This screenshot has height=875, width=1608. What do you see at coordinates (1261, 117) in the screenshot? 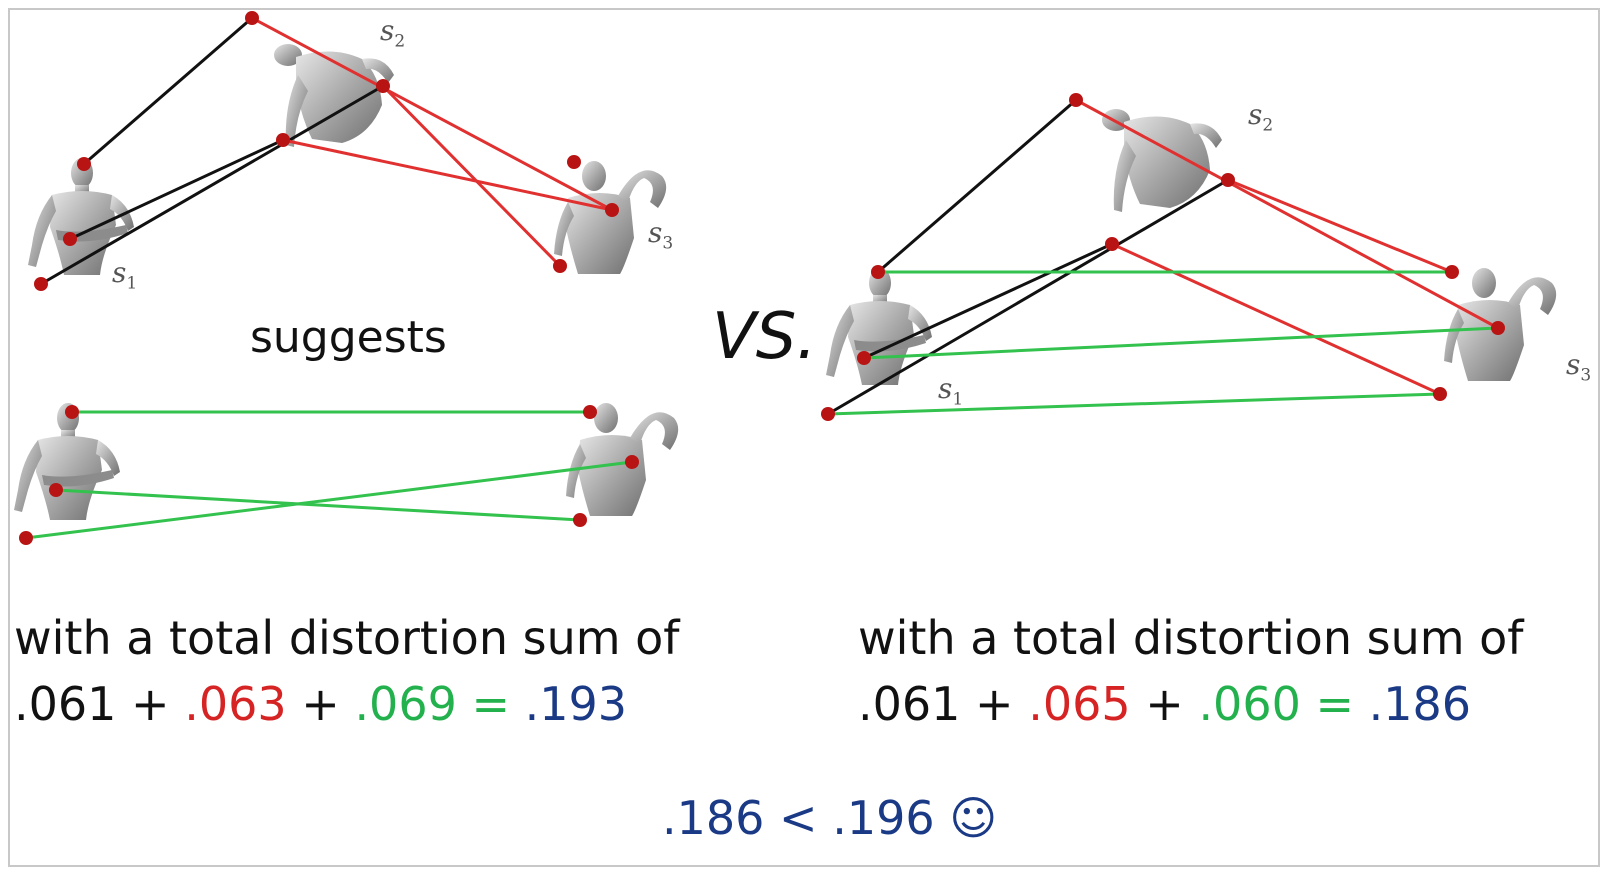
I see `label-s2-right: s2` at bounding box center [1261, 117].